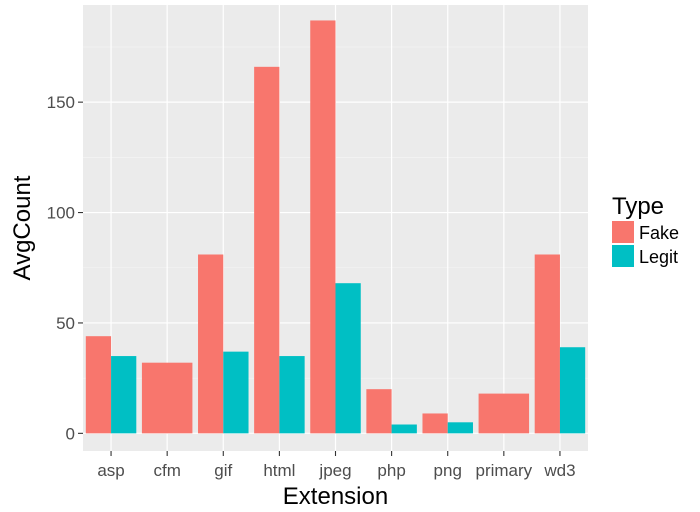  I want to click on legend-key-fake, so click(623, 232).